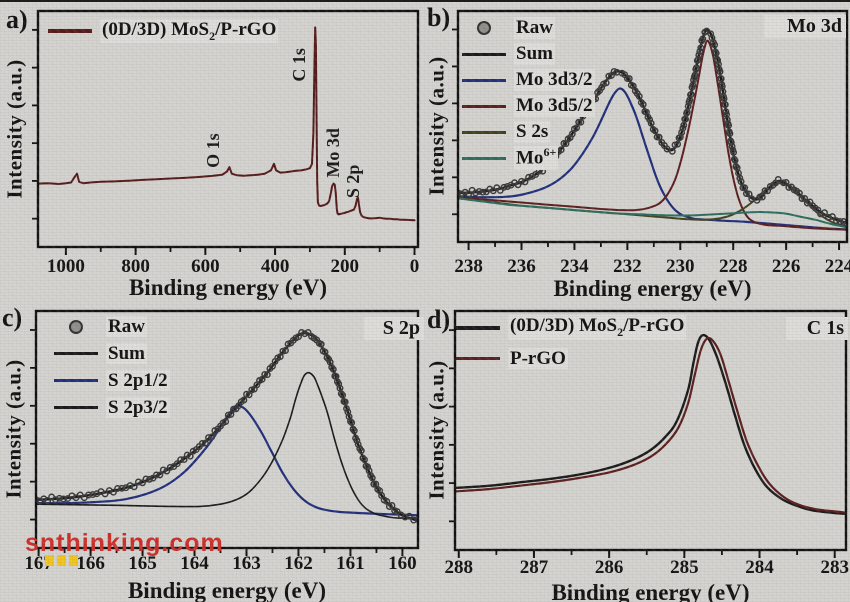 Image resolution: width=850 pixels, height=602 pixels. What do you see at coordinates (205, 266) in the screenshot?
I see `x-tick-label: 600` at bounding box center [205, 266].